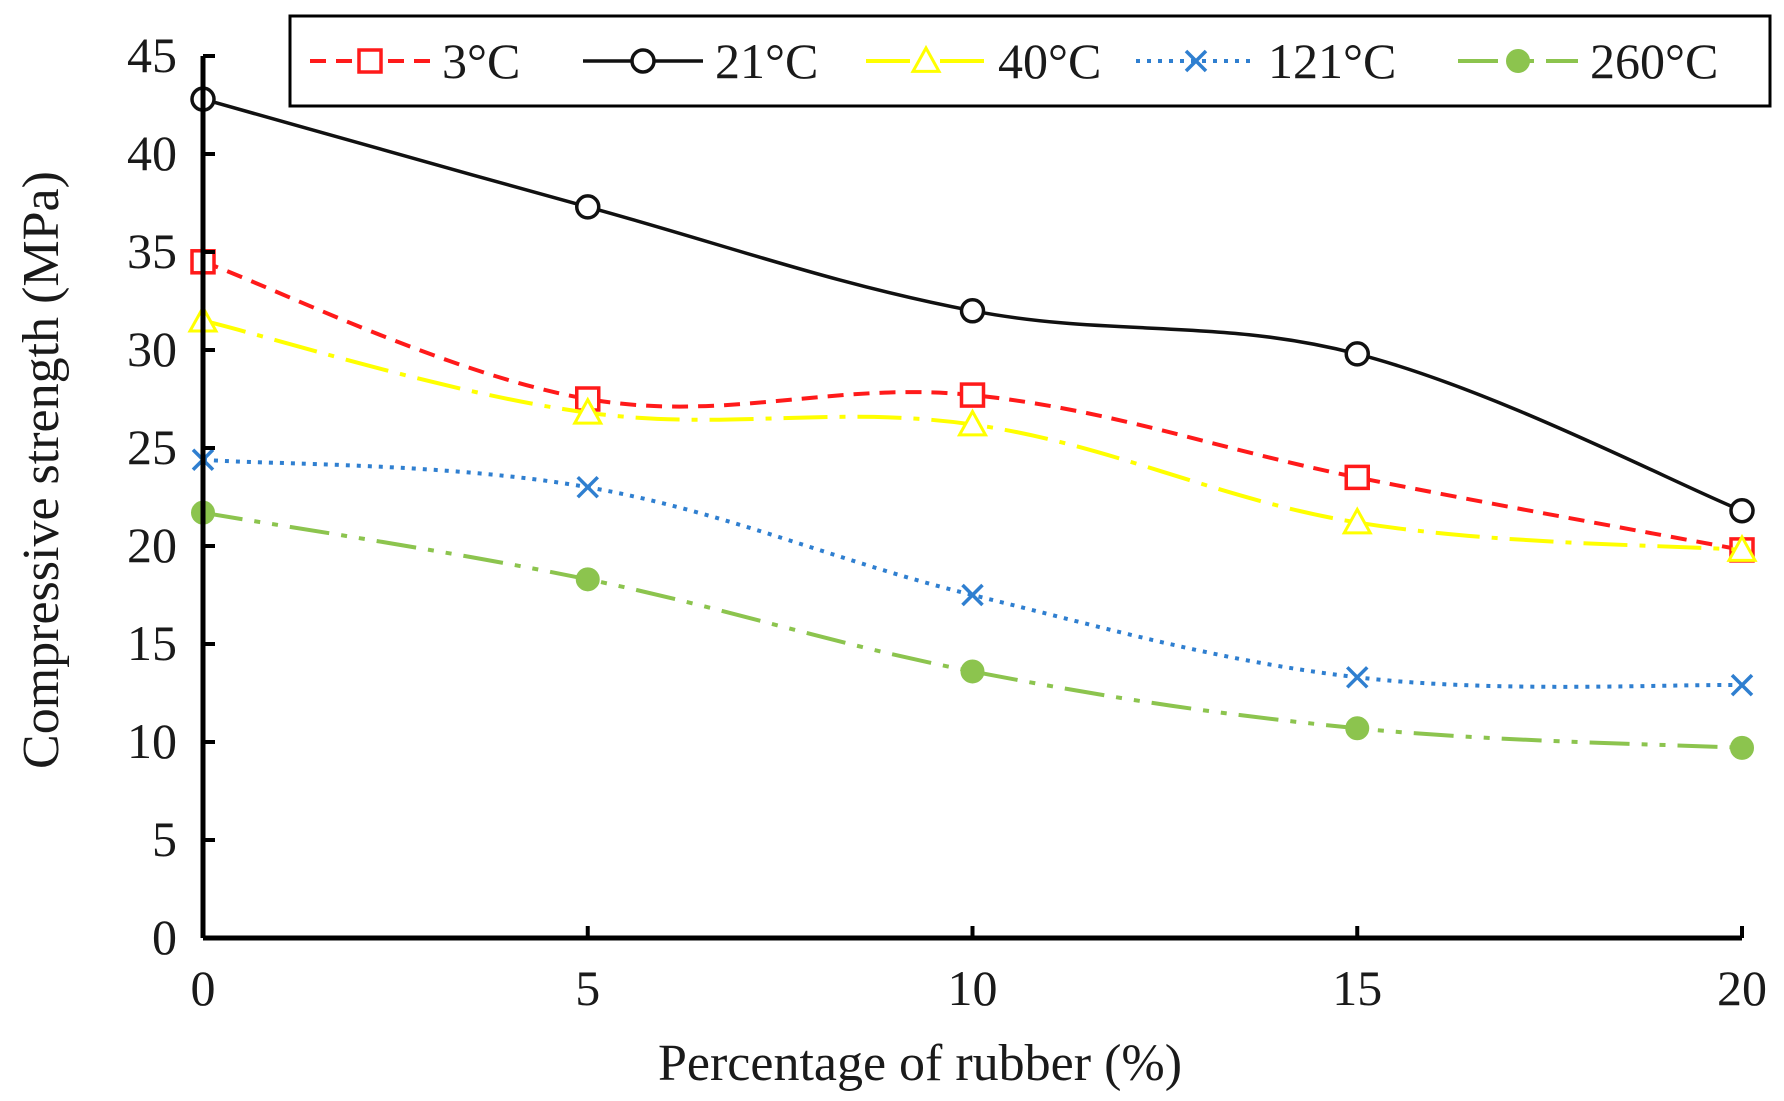 The width and height of the screenshot is (1784, 1101). What do you see at coordinates (203, 988) in the screenshot?
I see `x-tick-label: 0` at bounding box center [203, 988].